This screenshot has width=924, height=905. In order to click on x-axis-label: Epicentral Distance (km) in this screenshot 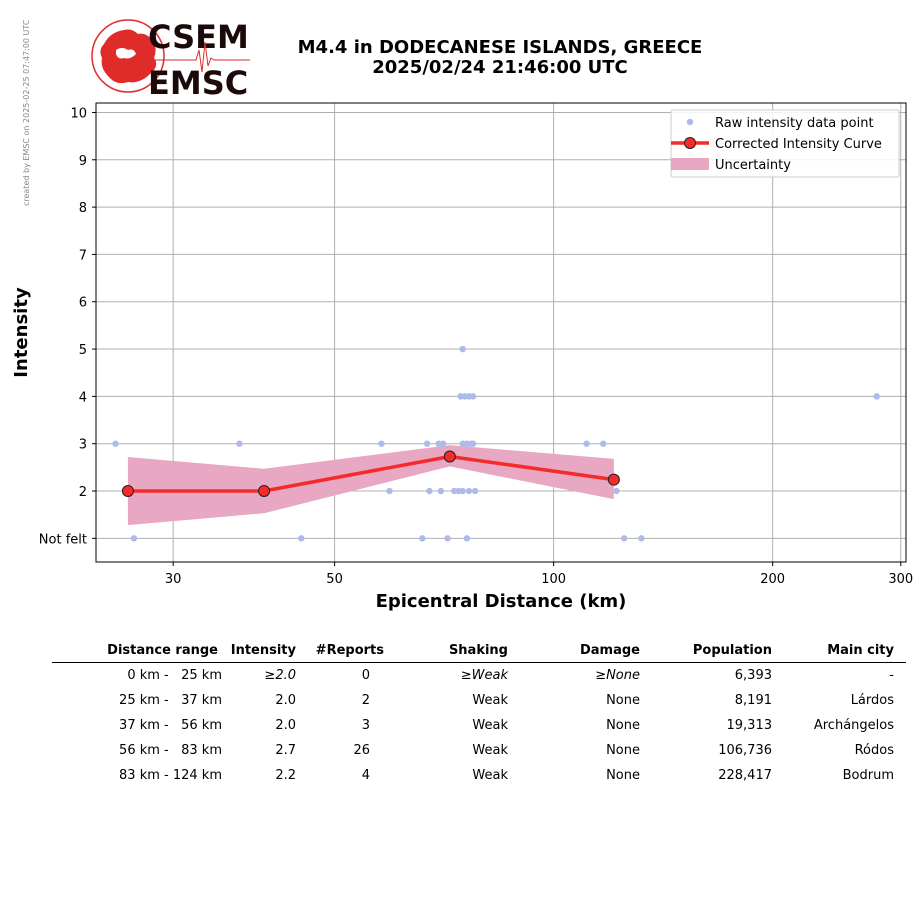, I will do `click(501, 601)`.